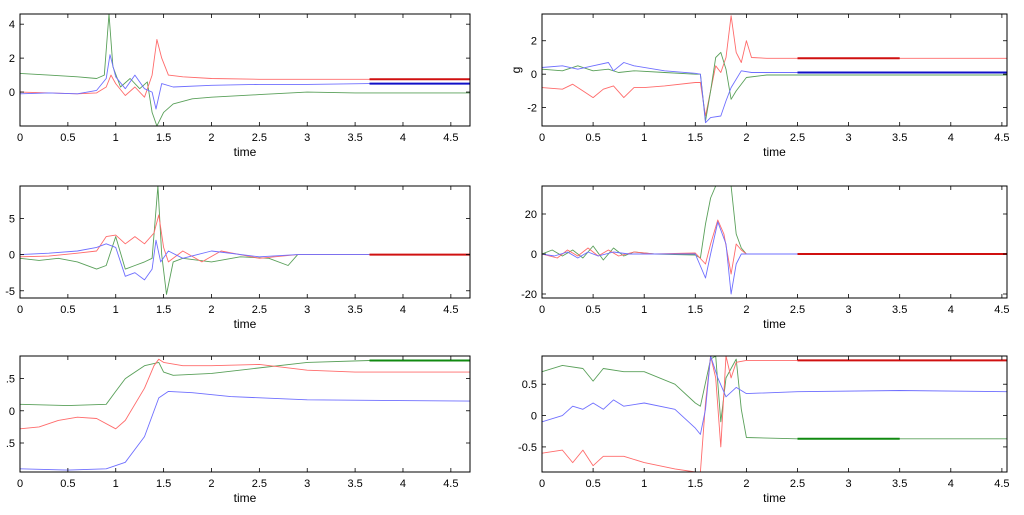 Image resolution: width=1024 pixels, height=515 pixels. I want to click on y-tick-label: 2, so click(534, 42).